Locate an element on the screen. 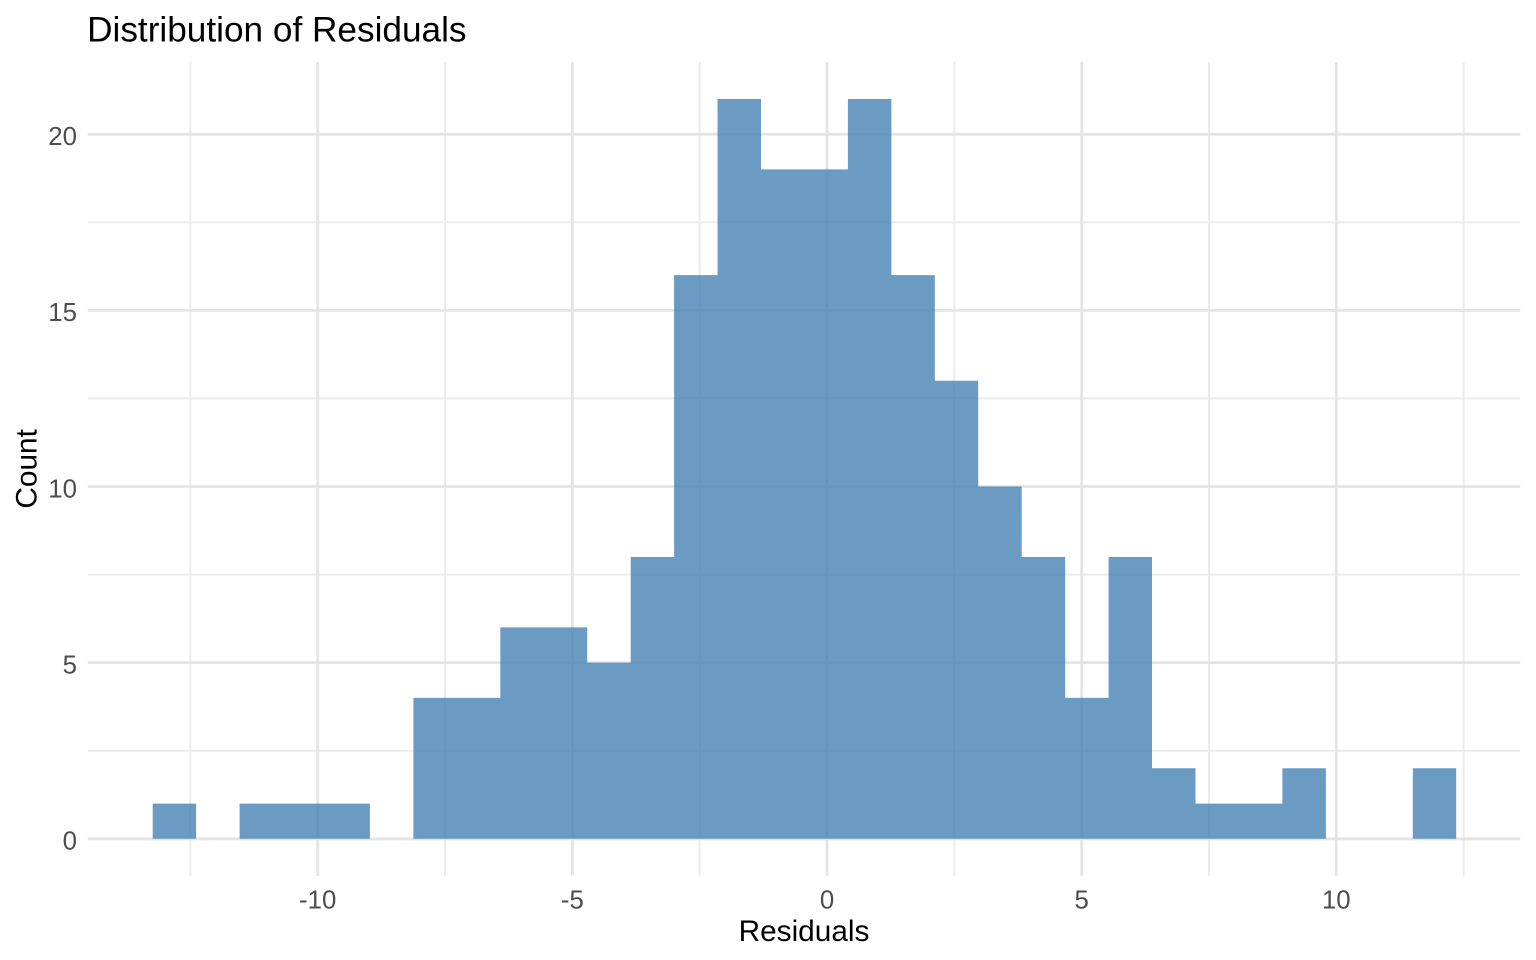 The width and height of the screenshot is (1536, 960). svg-text: 15 is located at coordinates (62, 313).